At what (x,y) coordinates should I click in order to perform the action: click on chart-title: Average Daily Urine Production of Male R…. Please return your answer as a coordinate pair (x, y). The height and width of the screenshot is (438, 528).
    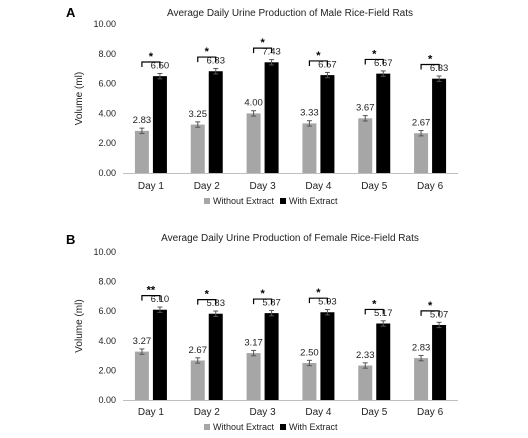
    Looking at the image, I should click on (290, 13).